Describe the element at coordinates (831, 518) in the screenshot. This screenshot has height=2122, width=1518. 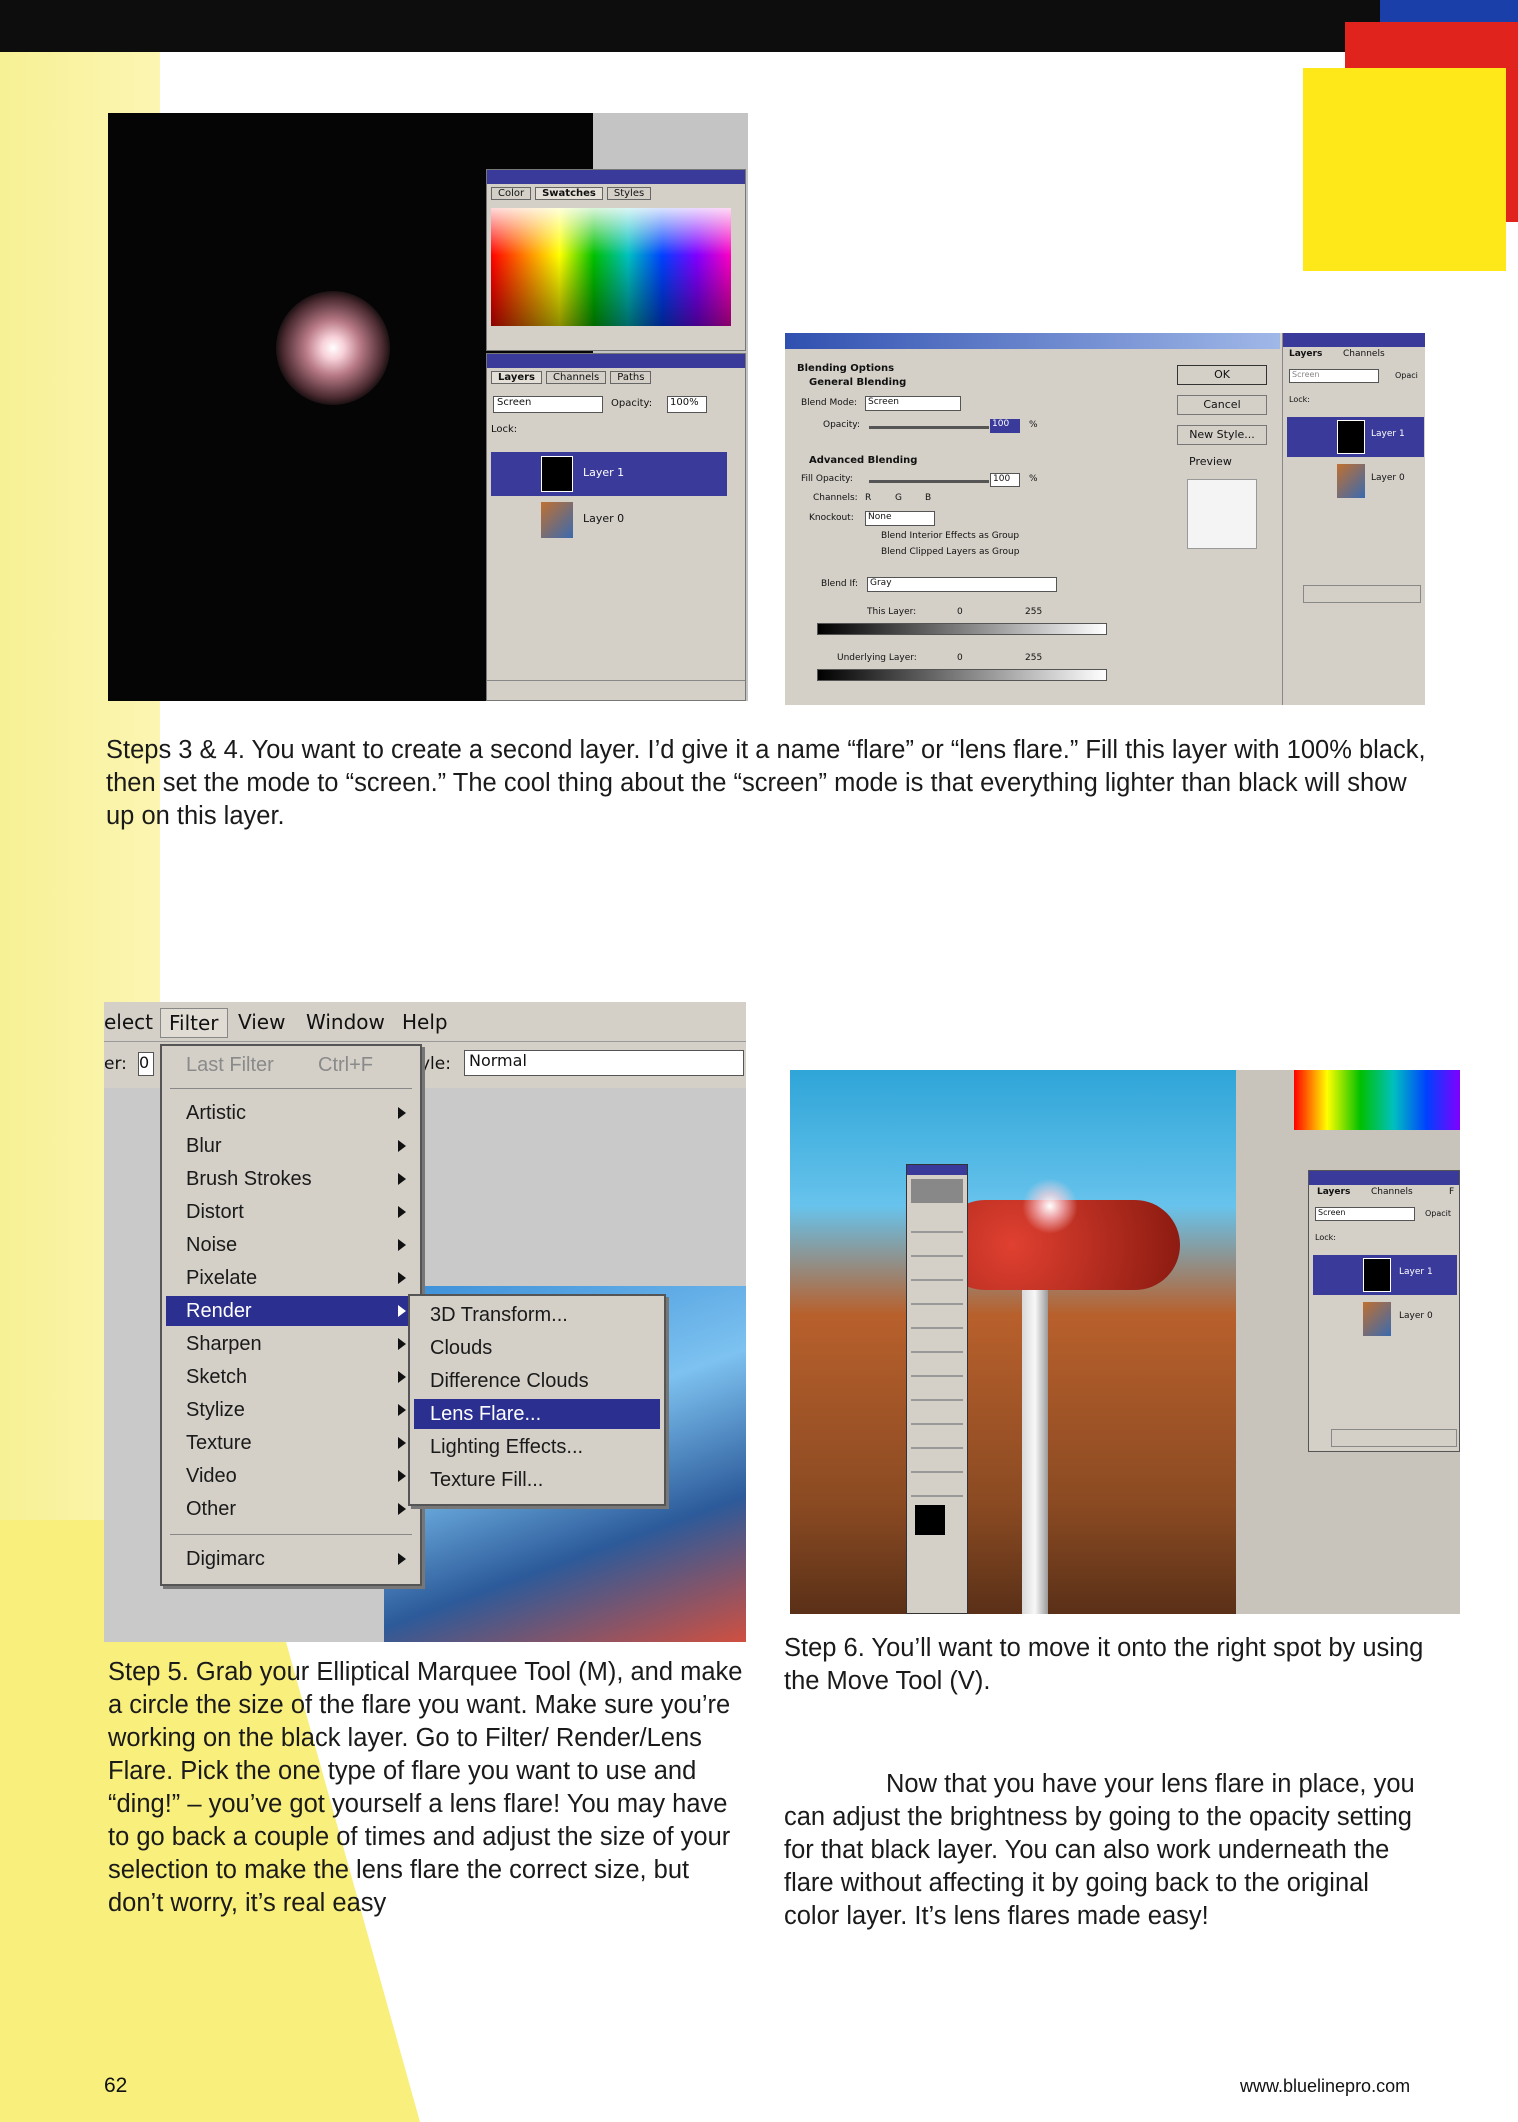
I see `knockout-label: Knockout:` at that location.